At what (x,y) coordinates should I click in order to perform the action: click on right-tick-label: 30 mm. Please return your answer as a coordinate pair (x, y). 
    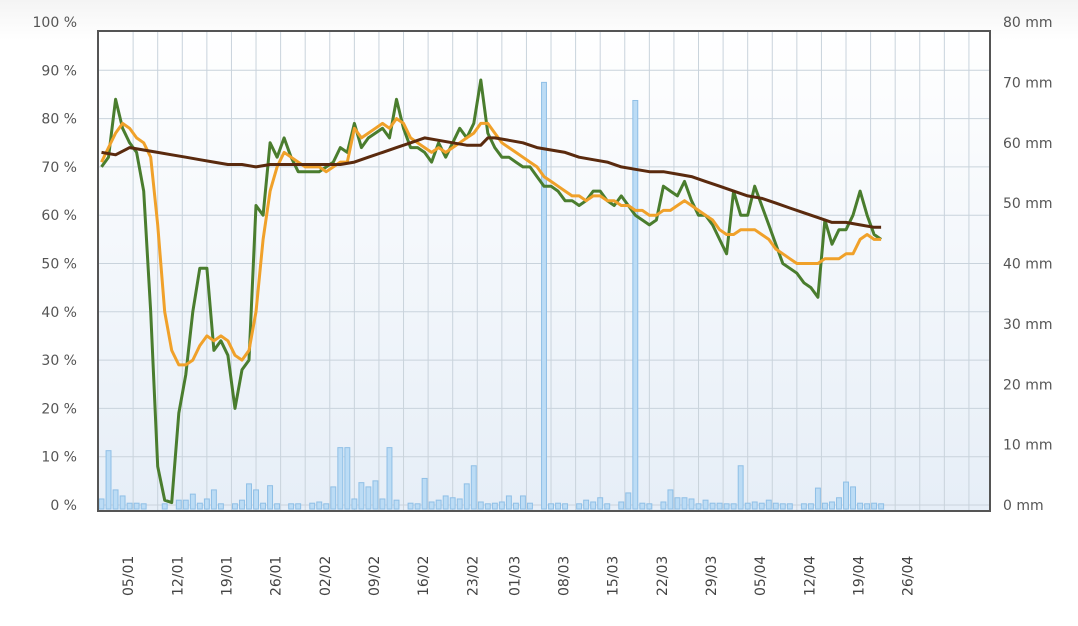
    Looking at the image, I should click on (1028, 325).